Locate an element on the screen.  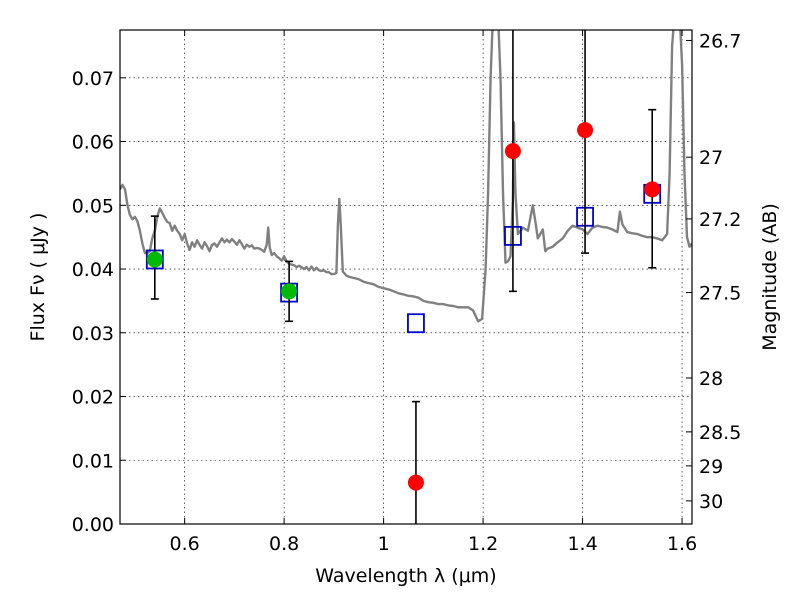
x-tick-label: 0.8 is located at coordinates (284, 544).